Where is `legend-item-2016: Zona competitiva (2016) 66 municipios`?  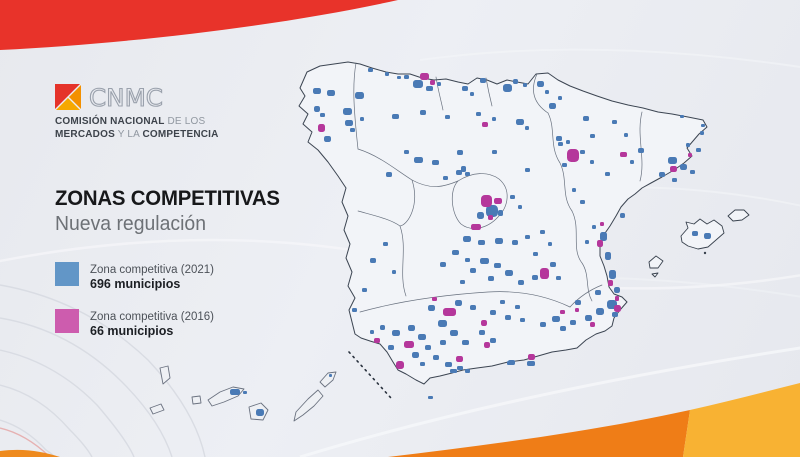 legend-item-2016: Zona competitiva (2016) 66 municipios is located at coordinates (180, 323).